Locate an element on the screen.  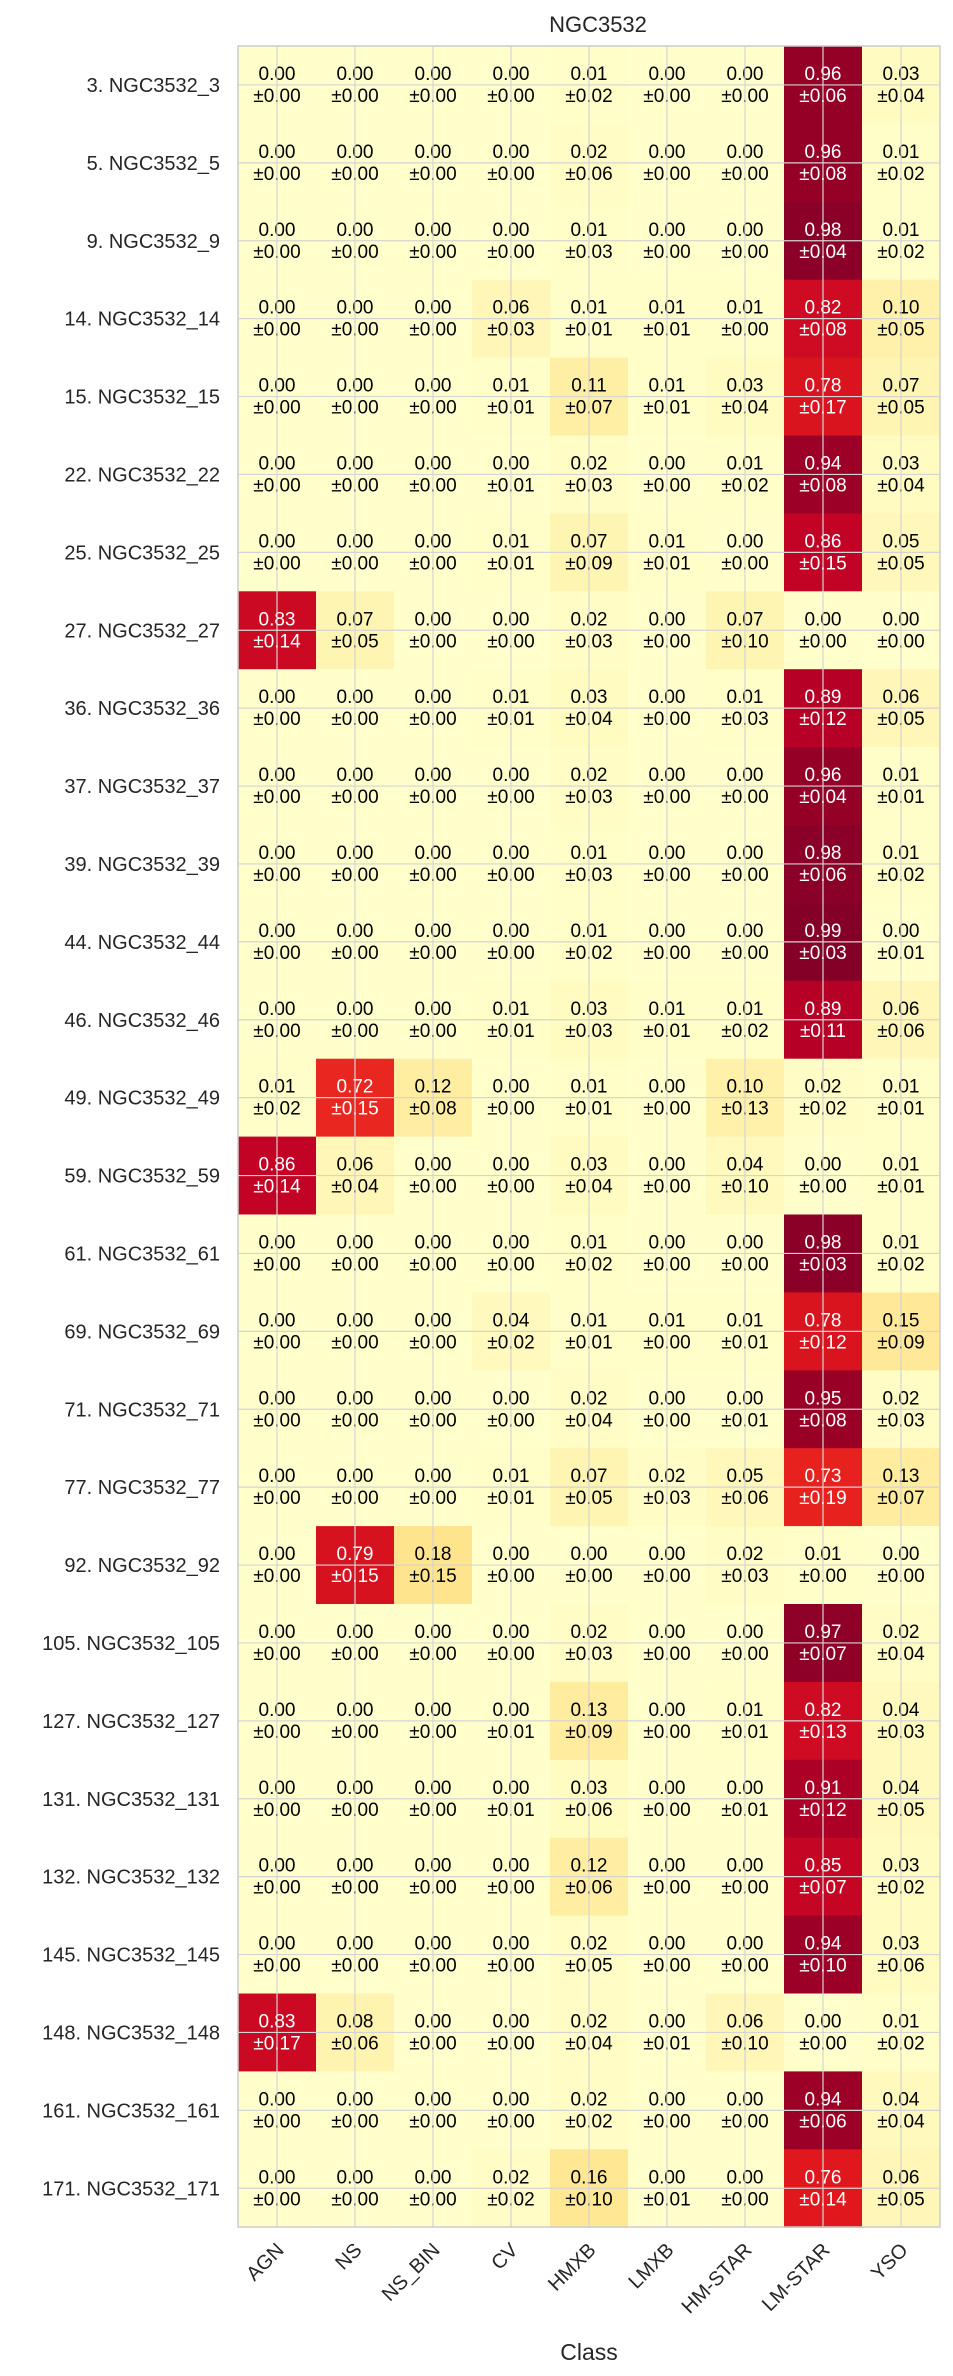
y-tick-label: 127. NGC3532_127 is located at coordinates (131, 1722).